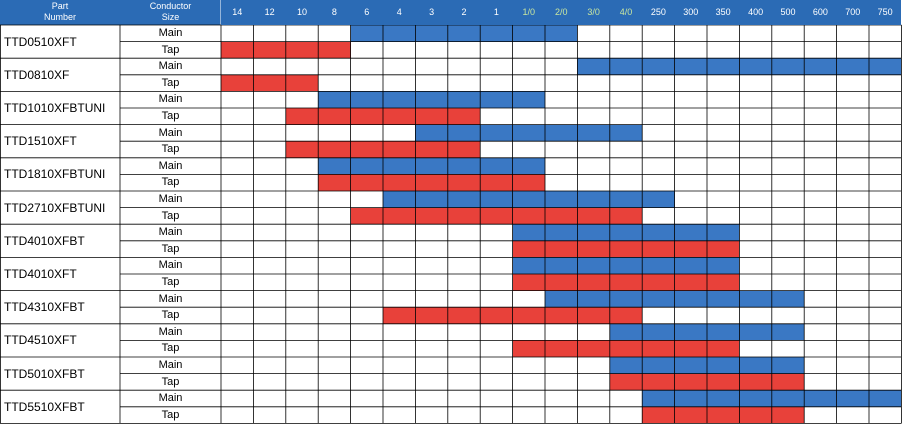 The image size is (905, 426). Describe the element at coordinates (626, 232) in the screenshot. I see `bar-ttd4010xfbt-main` at that location.